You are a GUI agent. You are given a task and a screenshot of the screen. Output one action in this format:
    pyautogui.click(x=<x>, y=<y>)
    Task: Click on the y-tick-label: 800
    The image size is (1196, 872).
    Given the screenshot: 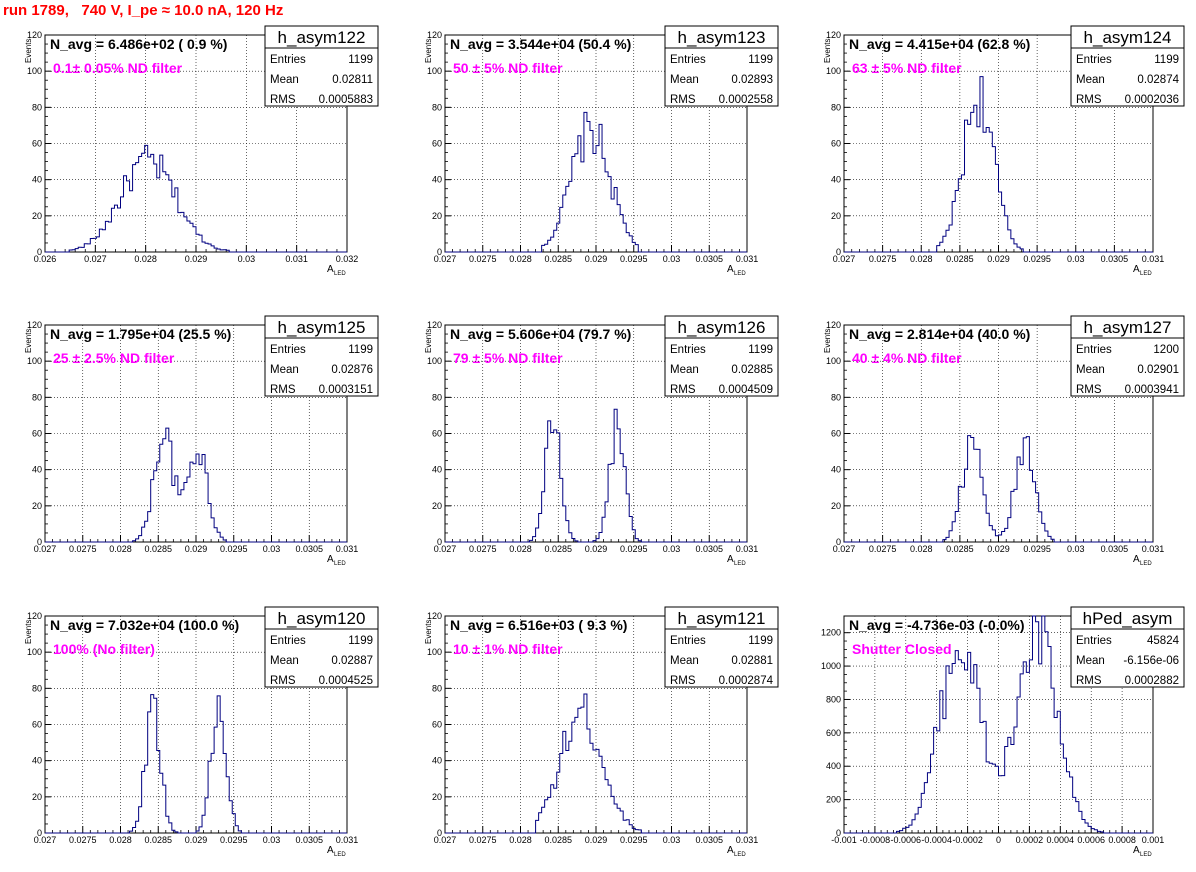 What is the action you would take?
    pyautogui.click(x=833, y=699)
    